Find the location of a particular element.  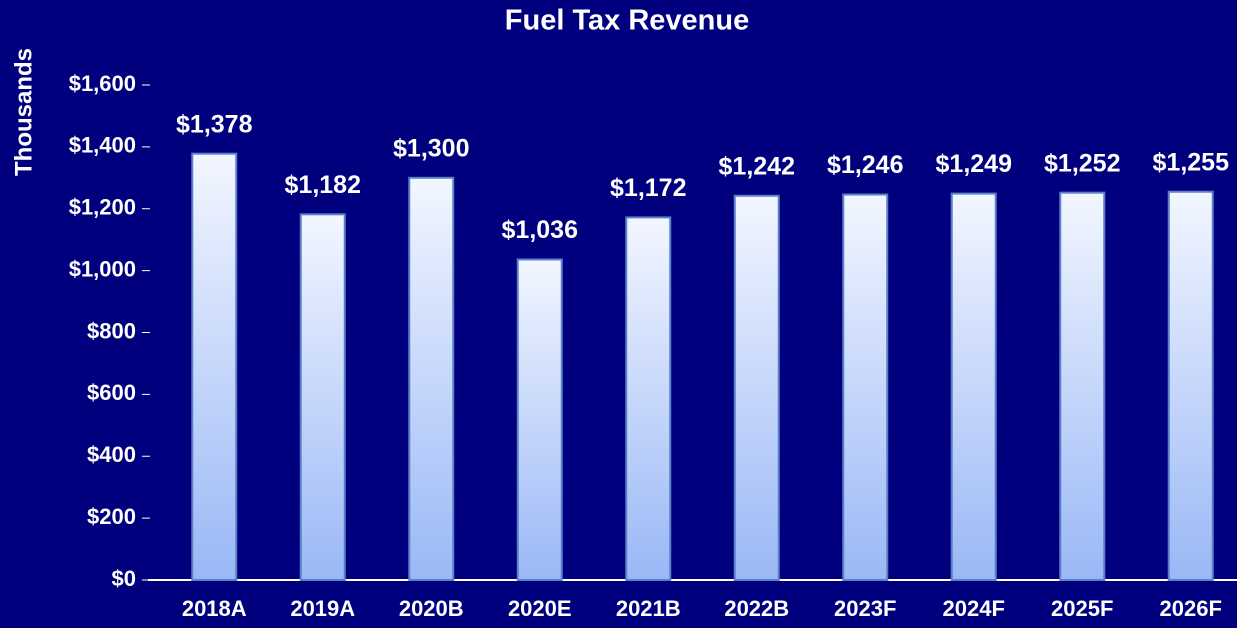

value-label: $1,036 is located at coordinates (540, 230).